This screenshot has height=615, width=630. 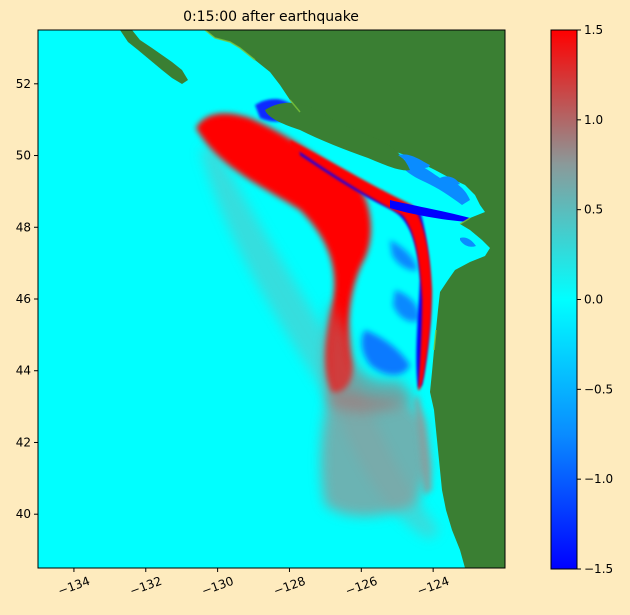 I want to click on x-axis: −134 −132 −130 −128 −126 −124, so click(x=253, y=583).